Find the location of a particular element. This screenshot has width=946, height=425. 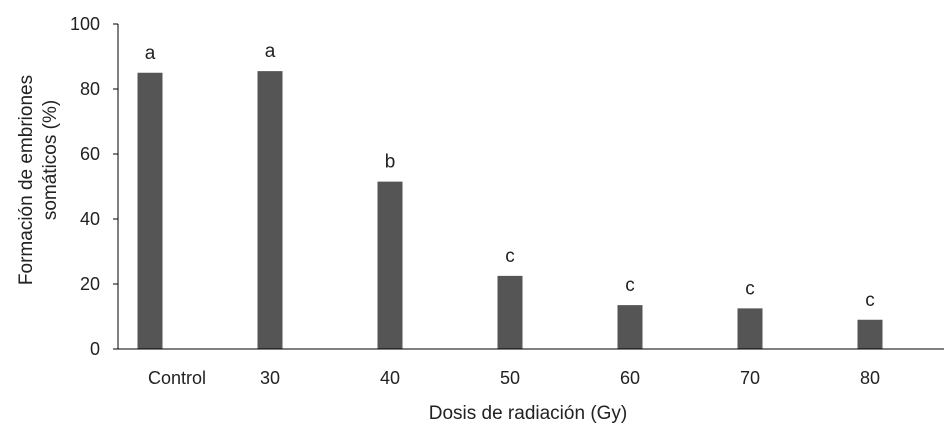

x-axis-category-labels: Control 30 40 50 60 70 80 is located at coordinates (514, 378).